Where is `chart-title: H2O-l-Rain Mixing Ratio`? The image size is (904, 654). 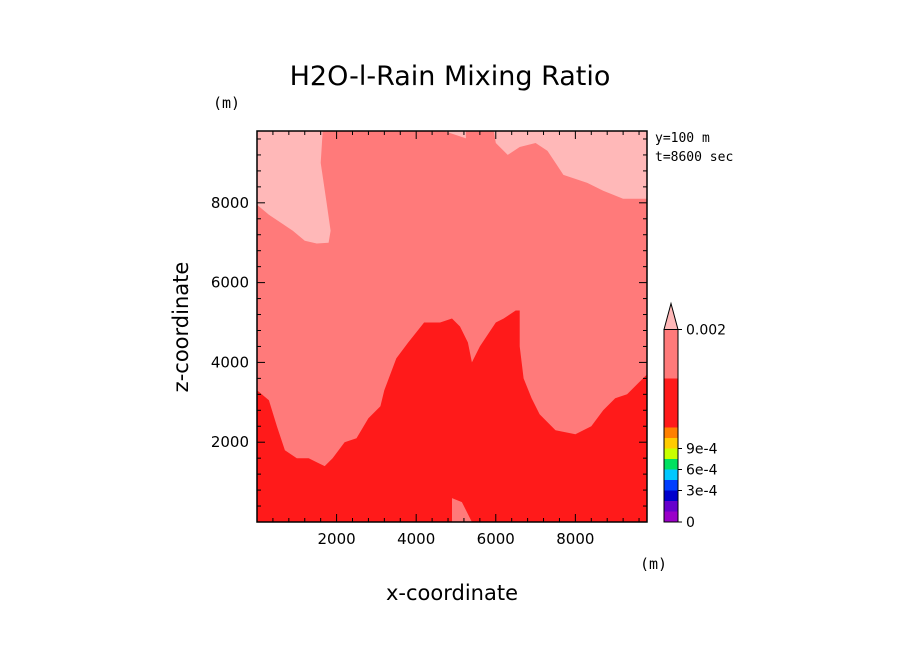 chart-title: H2O-l-Rain Mixing Ratio is located at coordinates (450, 76).